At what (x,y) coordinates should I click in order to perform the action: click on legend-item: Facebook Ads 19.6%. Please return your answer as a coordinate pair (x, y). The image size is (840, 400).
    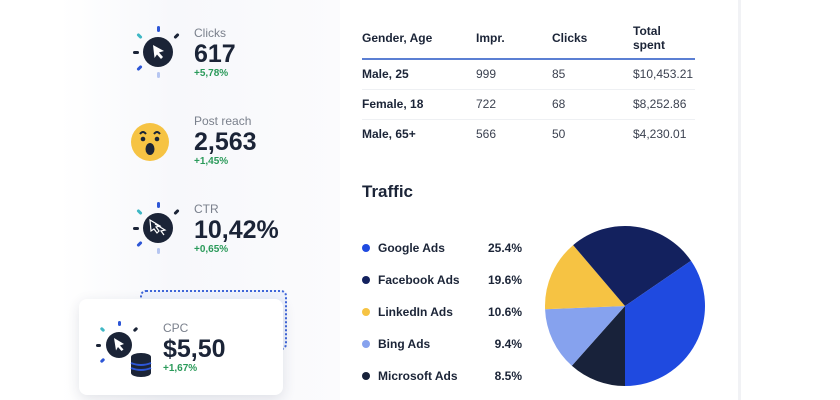
    Looking at the image, I should click on (442, 280).